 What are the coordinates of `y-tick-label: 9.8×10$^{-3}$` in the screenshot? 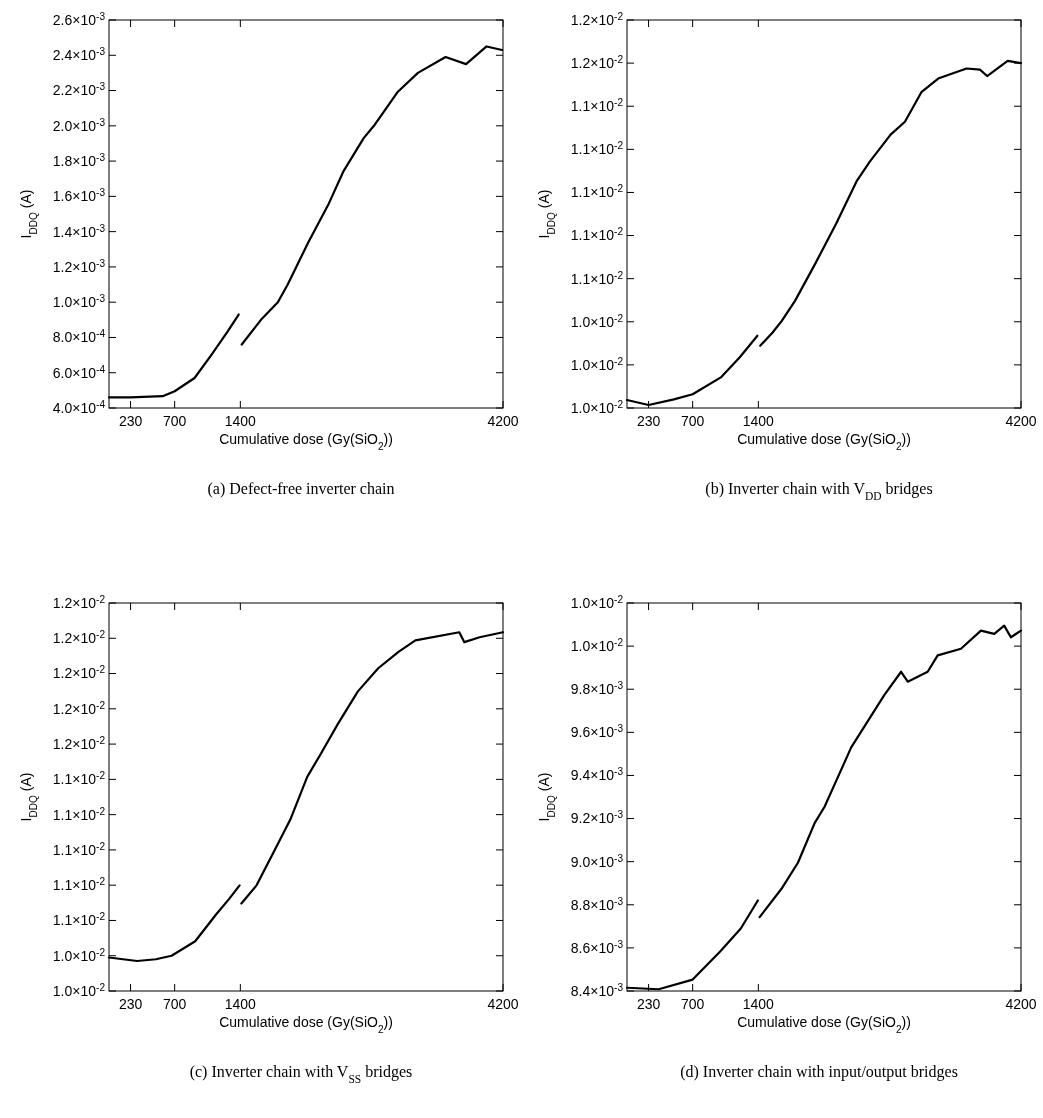 It's located at (597, 688).